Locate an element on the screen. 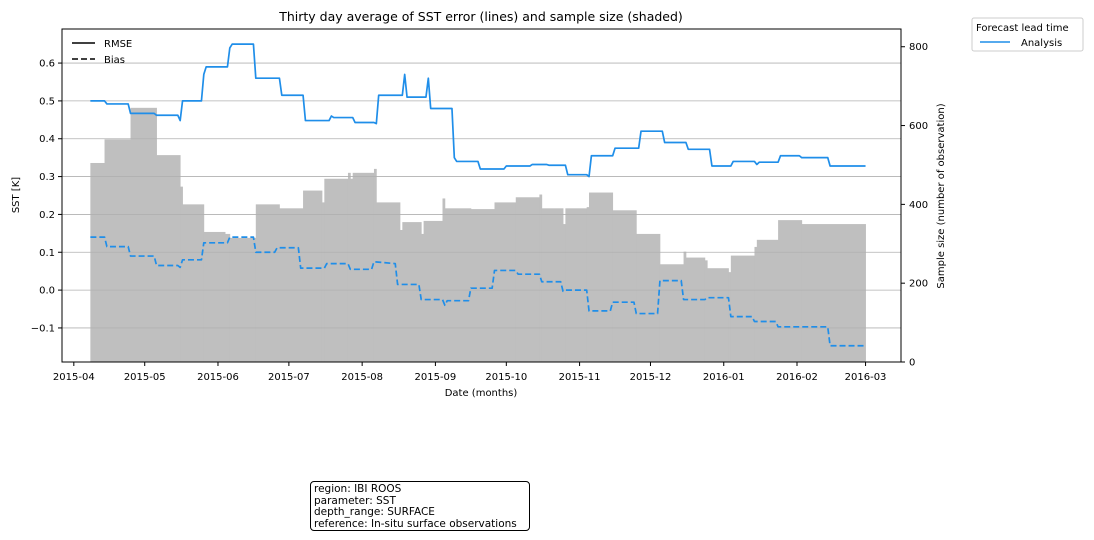 The width and height of the screenshot is (1094, 540). x-tick-label: 2015-05 is located at coordinates (145, 377).